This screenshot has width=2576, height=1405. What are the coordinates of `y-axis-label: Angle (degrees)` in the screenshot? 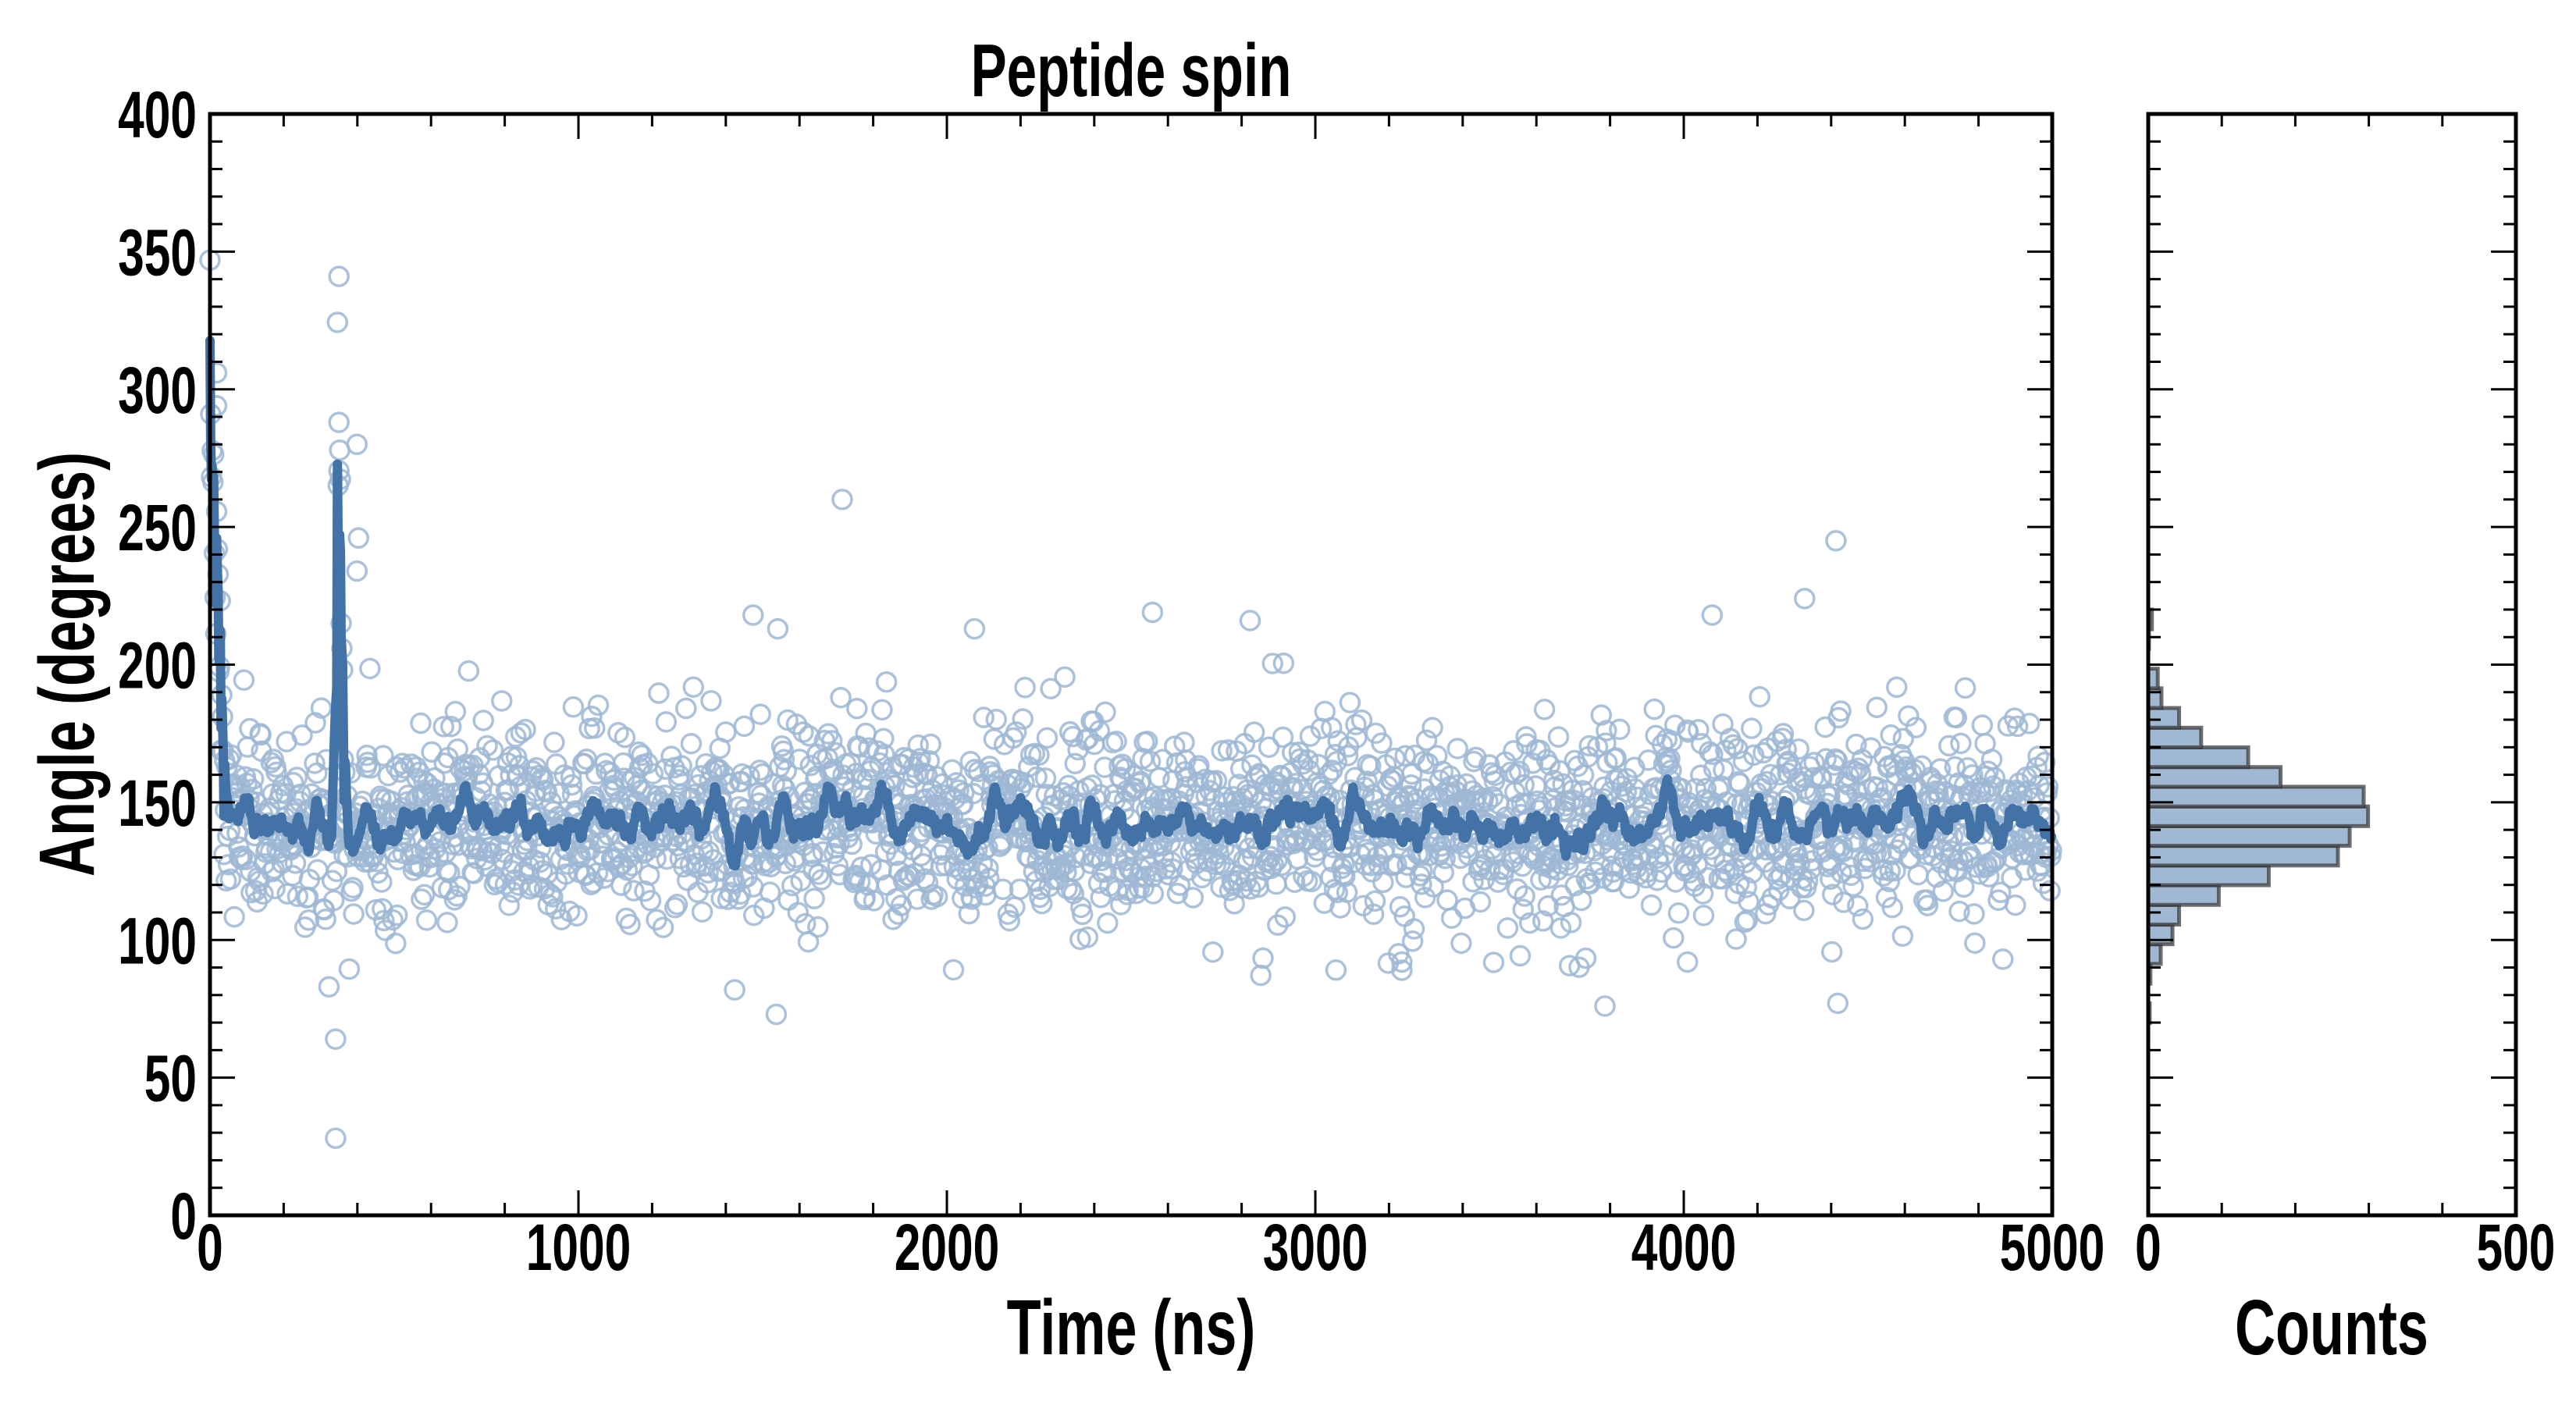 It's located at (66, 664).